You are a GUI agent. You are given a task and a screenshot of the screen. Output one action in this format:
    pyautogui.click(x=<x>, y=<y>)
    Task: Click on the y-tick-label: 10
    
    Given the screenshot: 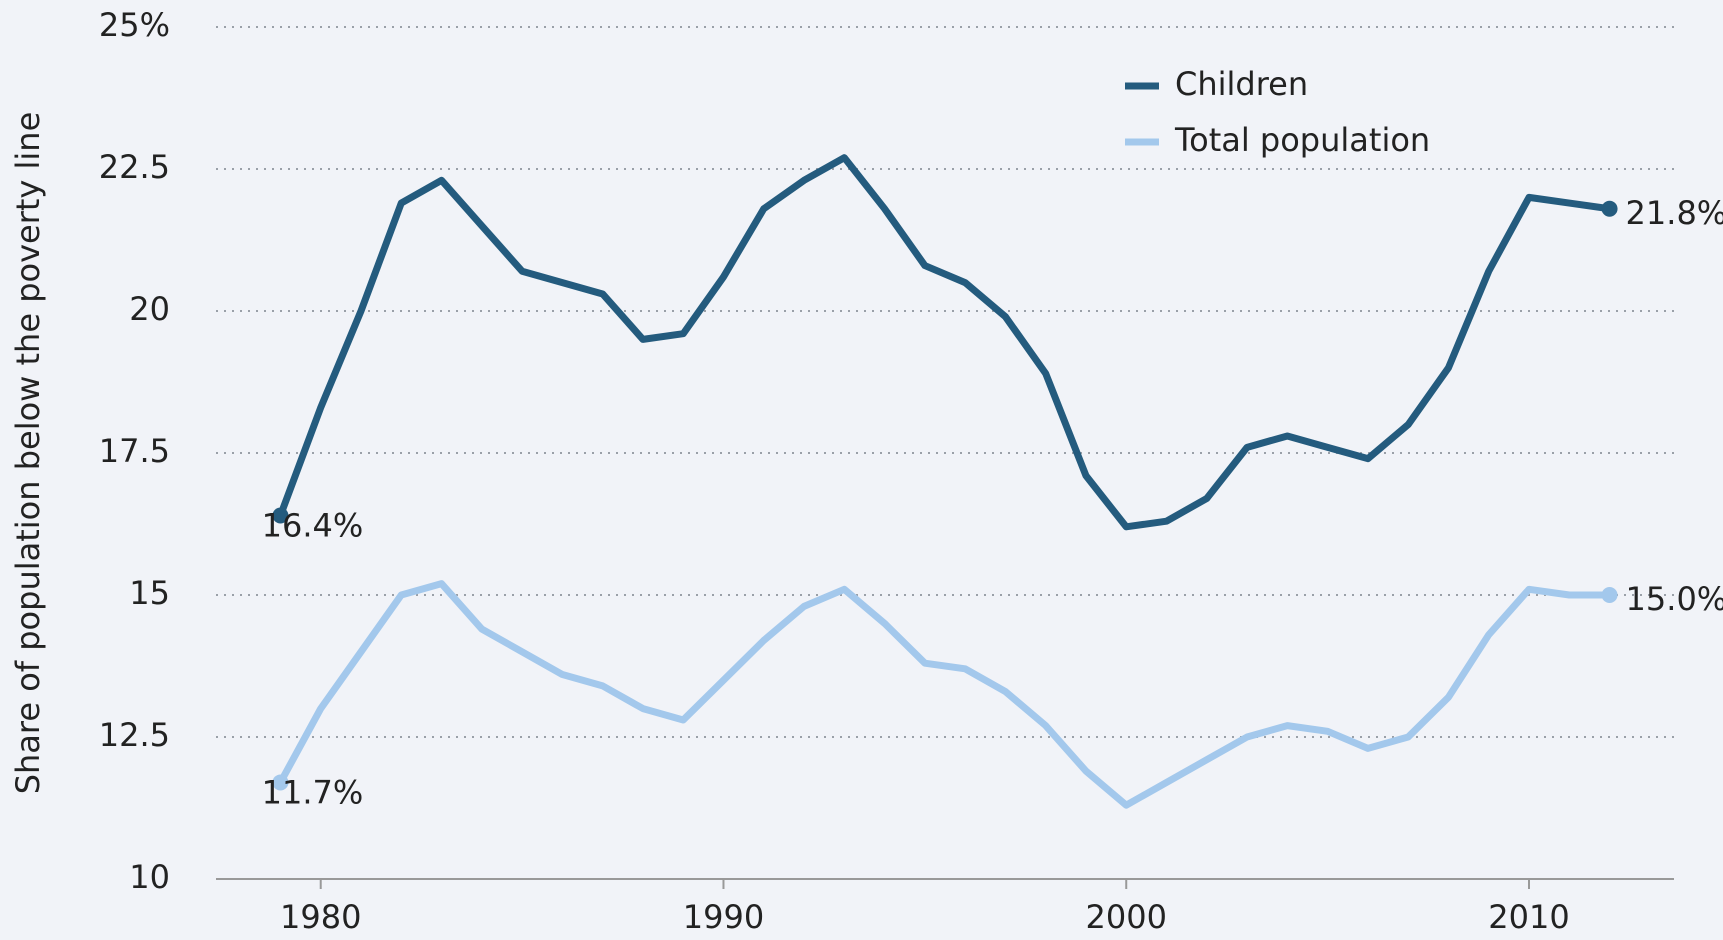 What is the action you would take?
    pyautogui.click(x=149, y=877)
    